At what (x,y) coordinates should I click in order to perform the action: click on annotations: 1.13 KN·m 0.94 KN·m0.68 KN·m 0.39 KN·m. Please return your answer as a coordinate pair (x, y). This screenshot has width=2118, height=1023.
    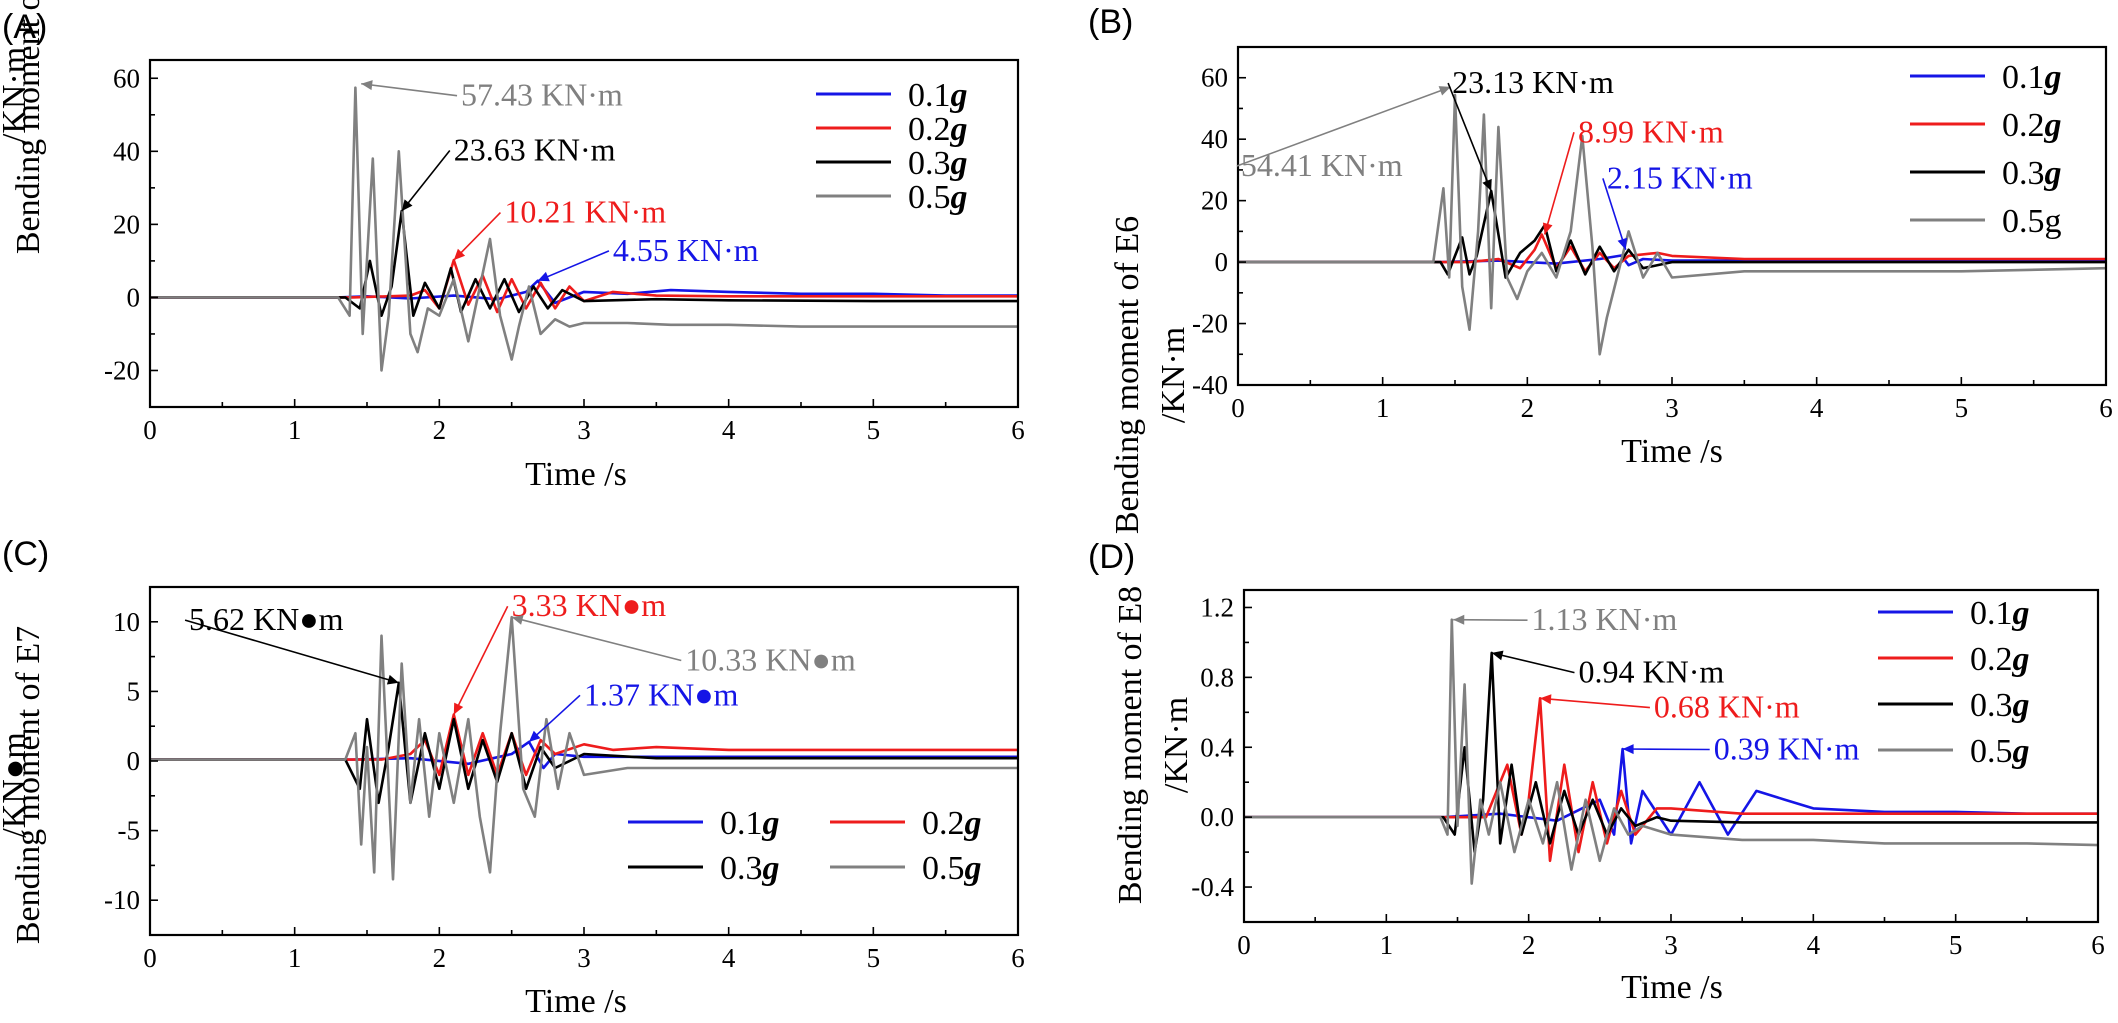
    Looking at the image, I should click on (1656, 683).